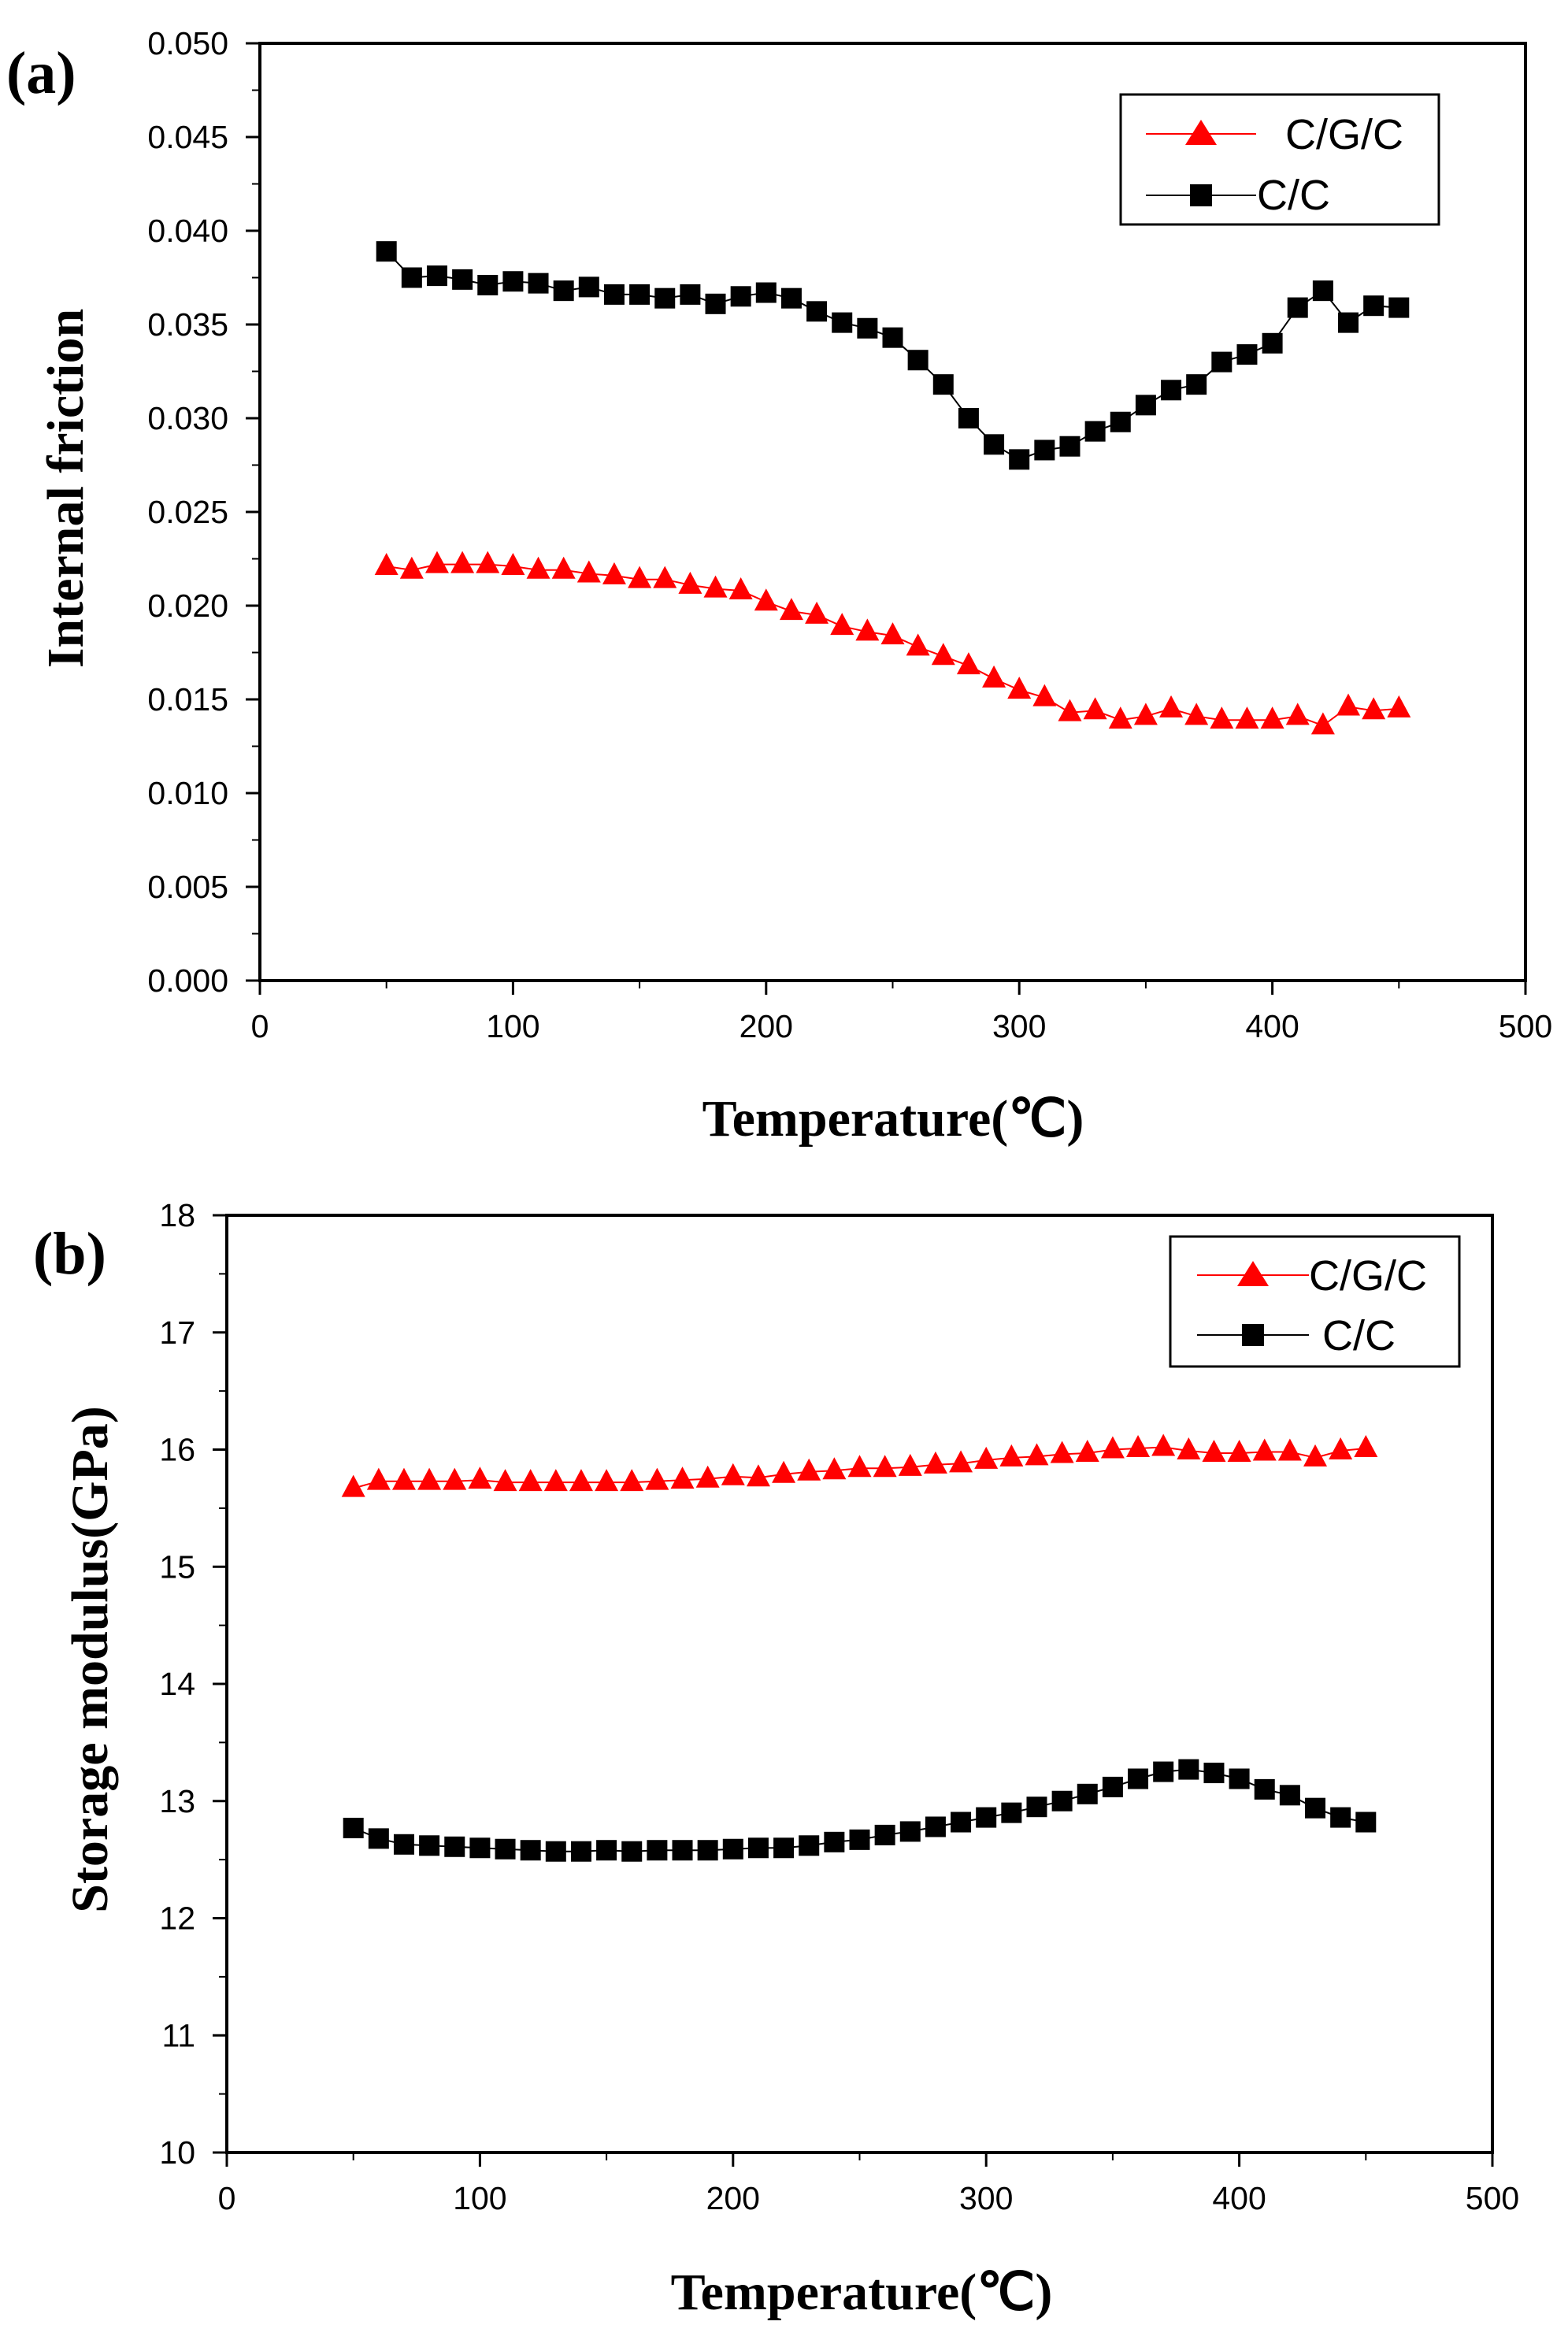 The image size is (1568, 2351). Describe the element at coordinates (90, 1660) in the screenshot. I see `panel-b-y-axis-title: Storage modulus(GPa)` at that location.